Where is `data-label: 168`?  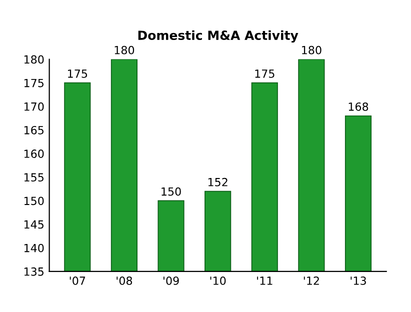
data-label: 168 is located at coordinates (358, 106).